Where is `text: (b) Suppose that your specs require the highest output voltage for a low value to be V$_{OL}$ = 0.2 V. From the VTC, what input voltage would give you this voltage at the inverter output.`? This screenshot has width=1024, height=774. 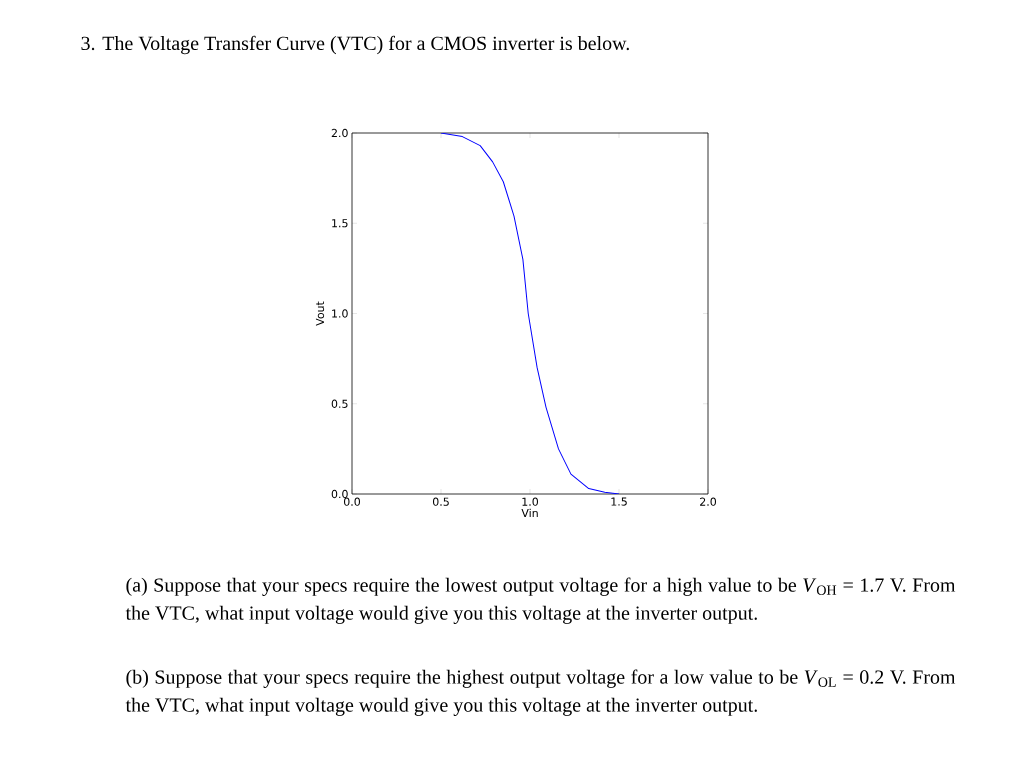 text: (b) Suppose that your specs require the highest output voltage for a low value to be V$_{OL}$ = 0.2 V. From the VTC, what input voltage would give you this voltage at the inverter output. is located at coordinates (540, 692).